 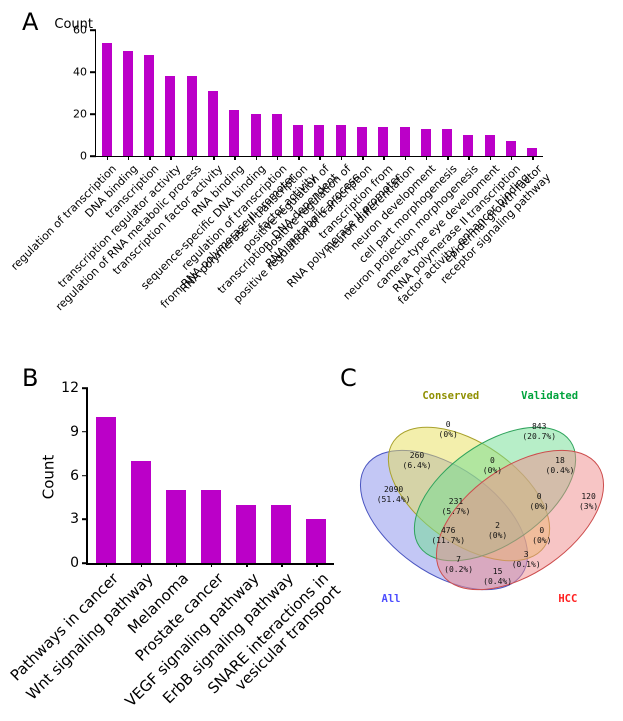 What do you see at coordinates (30, 22) in the screenshot?
I see `panel-label-a: A` at bounding box center [30, 22].